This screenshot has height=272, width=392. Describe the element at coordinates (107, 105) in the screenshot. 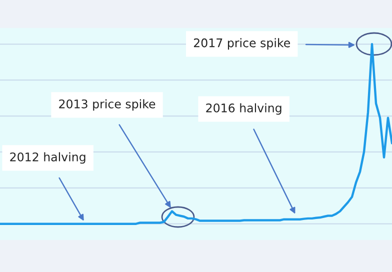

I see `annotation: 2013 price spike` at that location.